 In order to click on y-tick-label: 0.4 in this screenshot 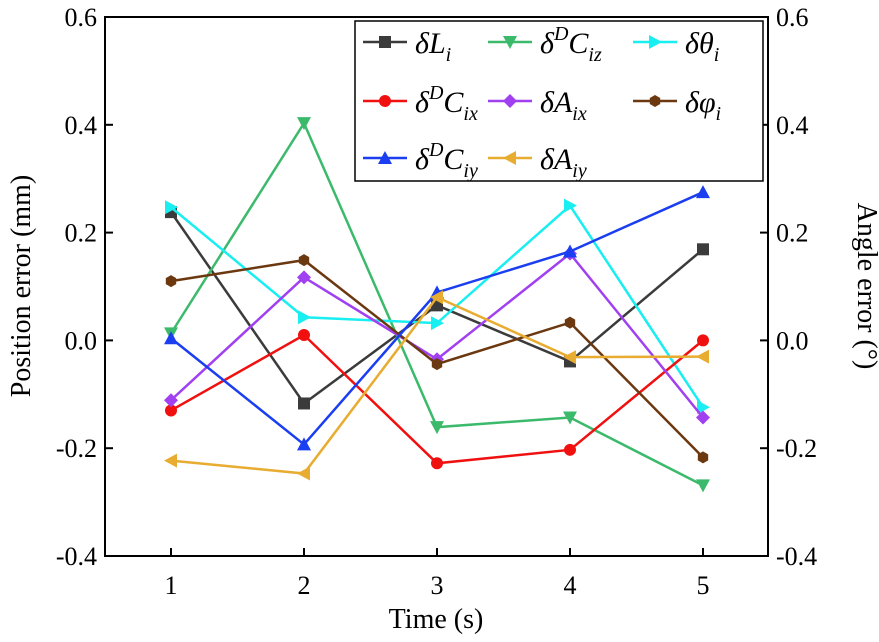, I will do `click(81, 125)`.